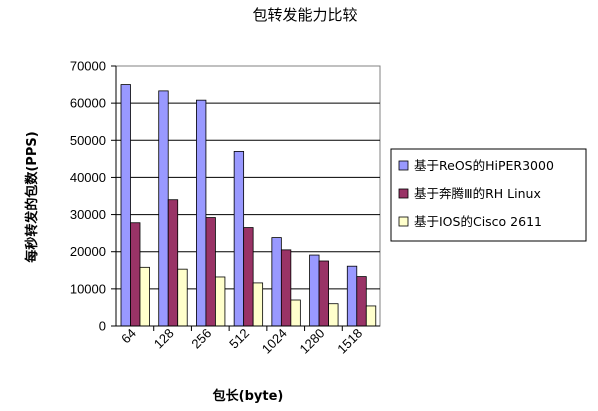  I want to click on legend-label: 基于奔腾Ⅲ的RH Linux, so click(477, 193).